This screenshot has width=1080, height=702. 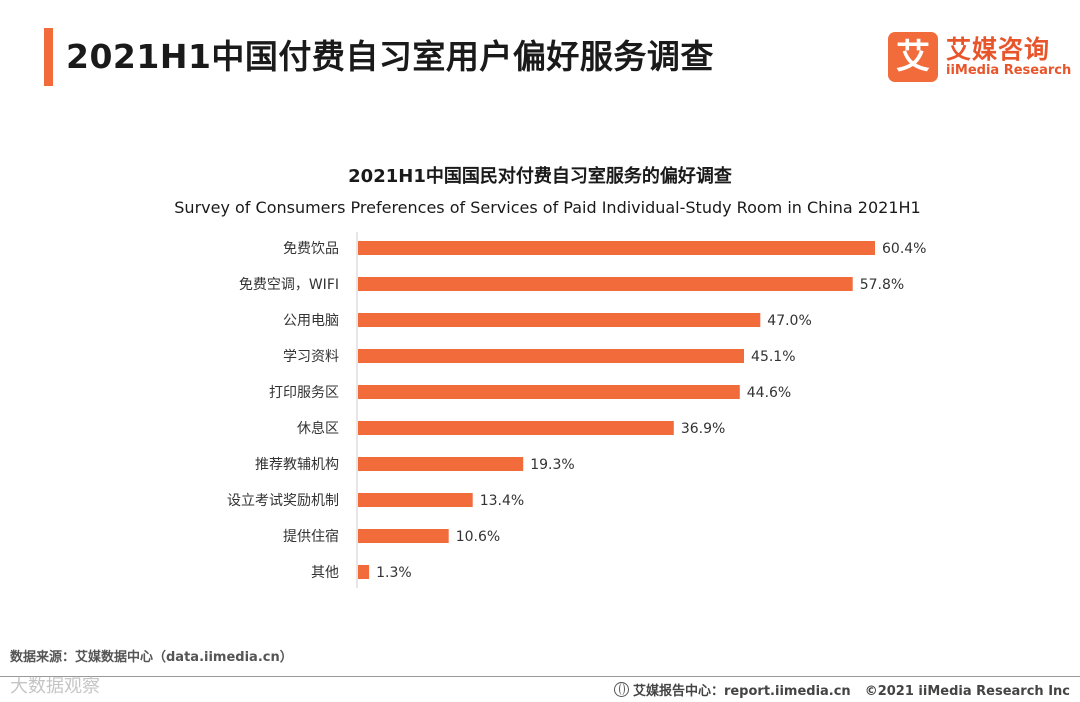 I want to click on category-label: 休息区, so click(x=318, y=428).